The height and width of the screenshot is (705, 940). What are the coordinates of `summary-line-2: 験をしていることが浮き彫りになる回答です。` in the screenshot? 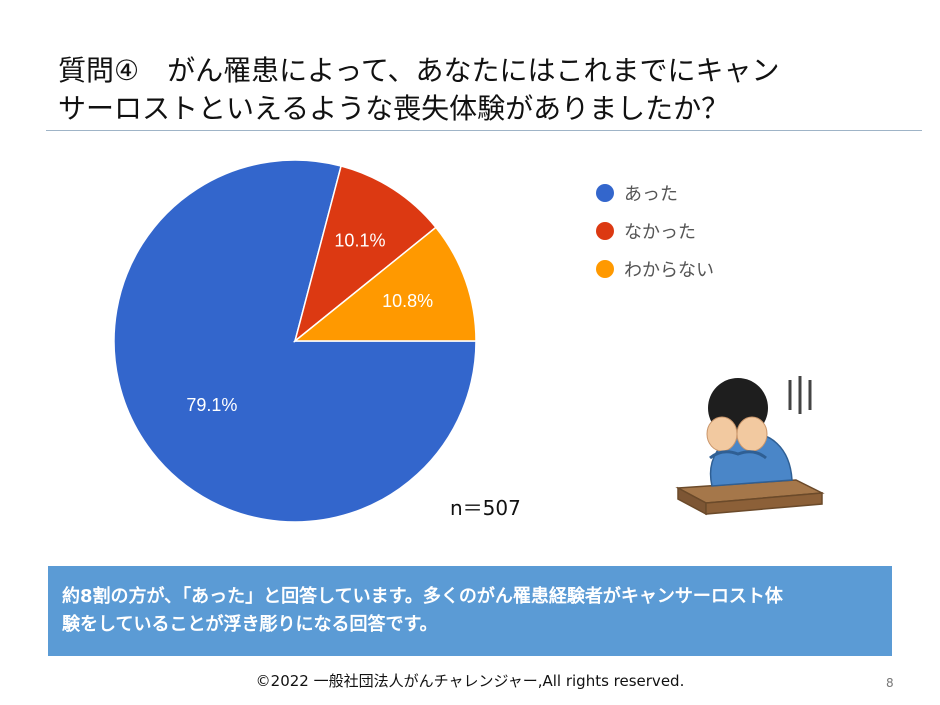 It's located at (250, 624).